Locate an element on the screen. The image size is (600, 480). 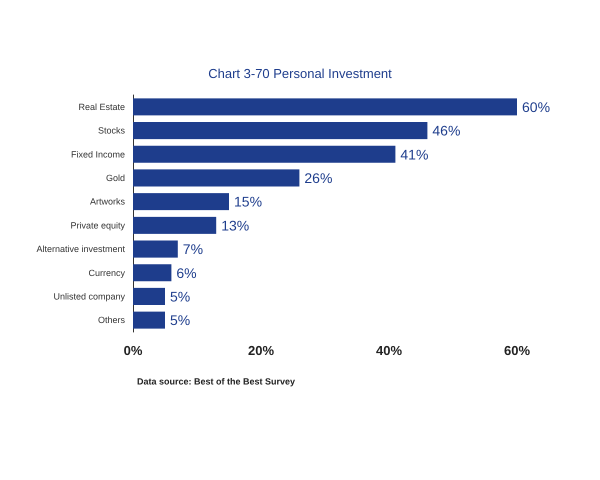
data-label: 6% is located at coordinates (186, 272).